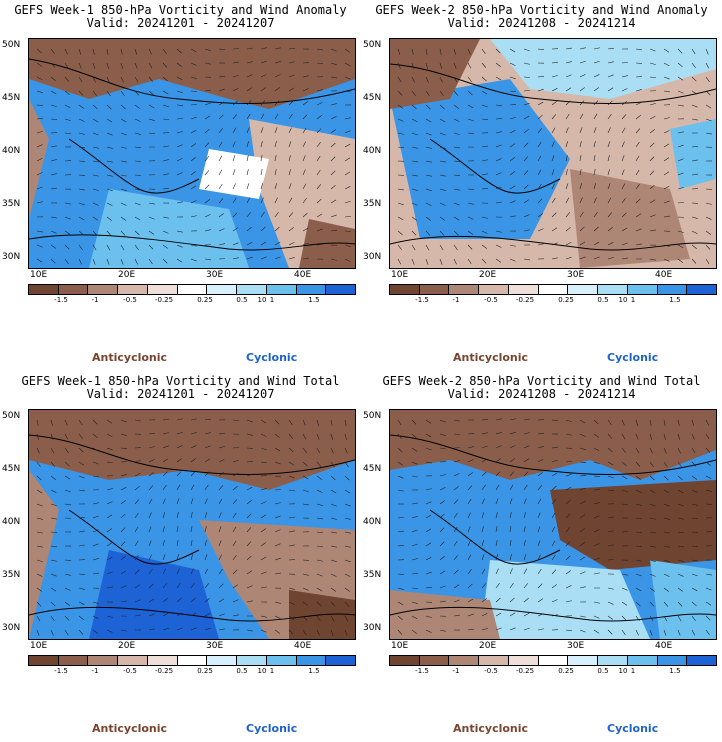  Describe the element at coordinates (192, 153) in the screenshot. I see `vorticity-map` at that location.